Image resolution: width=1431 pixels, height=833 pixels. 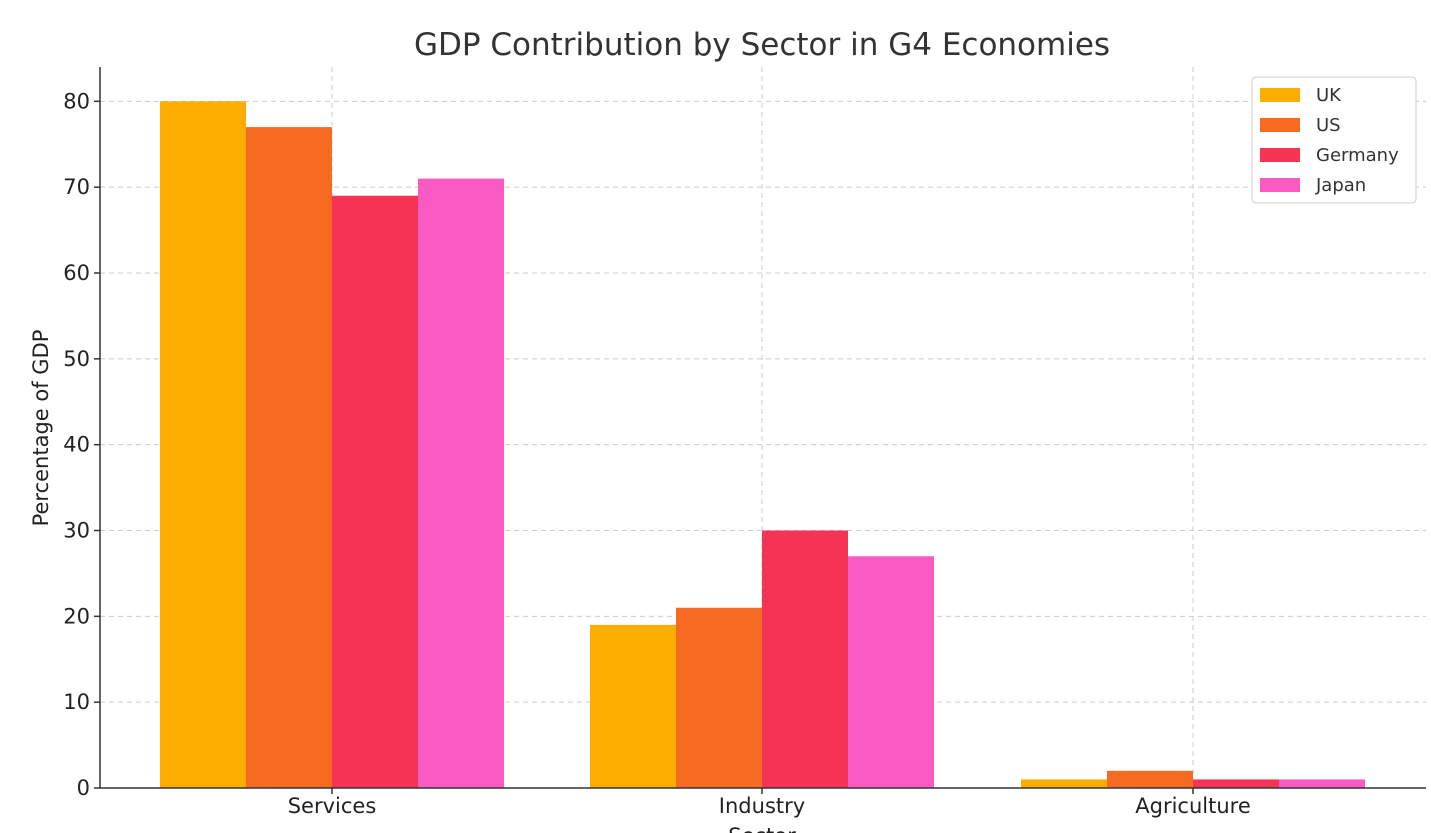 What do you see at coordinates (719, 697) in the screenshot?
I see `bar-us-industry` at bounding box center [719, 697].